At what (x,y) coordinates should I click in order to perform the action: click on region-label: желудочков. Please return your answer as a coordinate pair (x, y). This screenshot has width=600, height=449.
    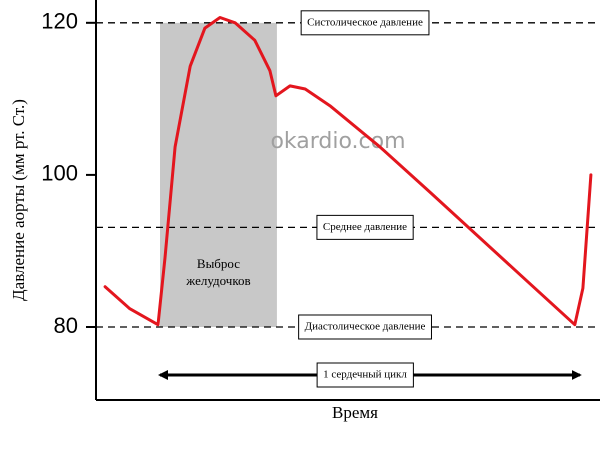
    Looking at the image, I should click on (217, 280).